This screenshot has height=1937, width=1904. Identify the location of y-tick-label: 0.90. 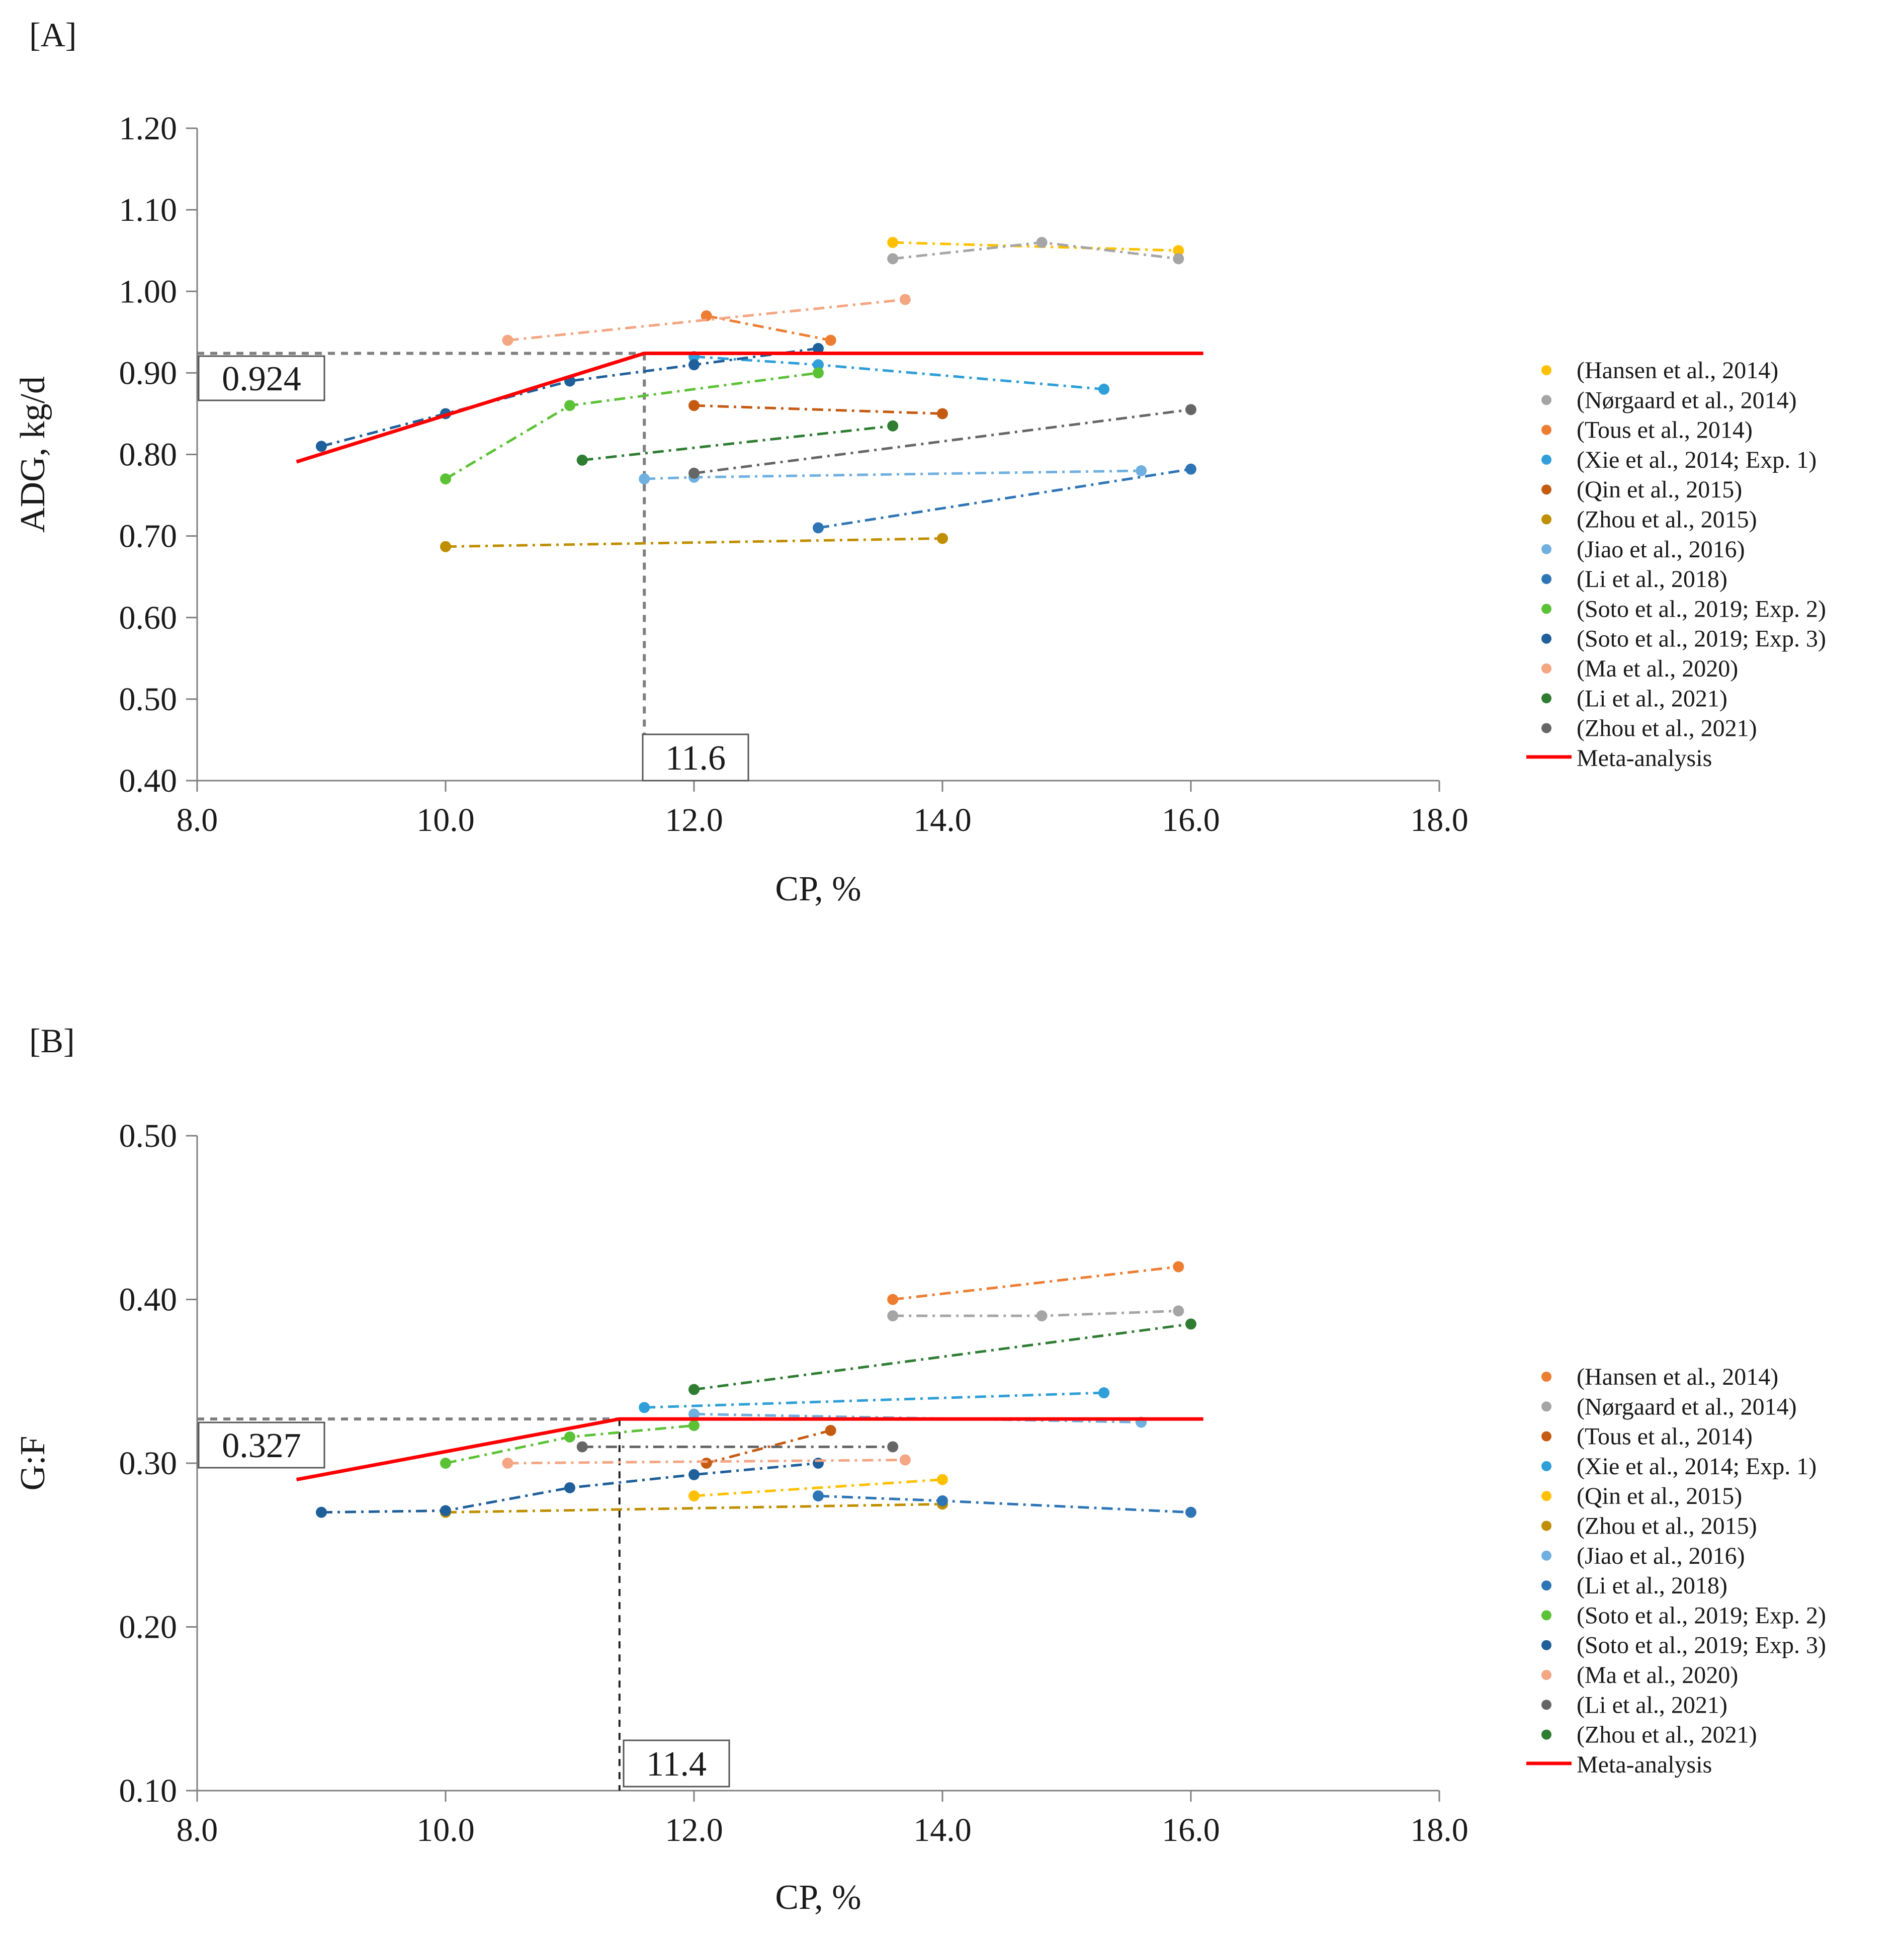
(148, 373).